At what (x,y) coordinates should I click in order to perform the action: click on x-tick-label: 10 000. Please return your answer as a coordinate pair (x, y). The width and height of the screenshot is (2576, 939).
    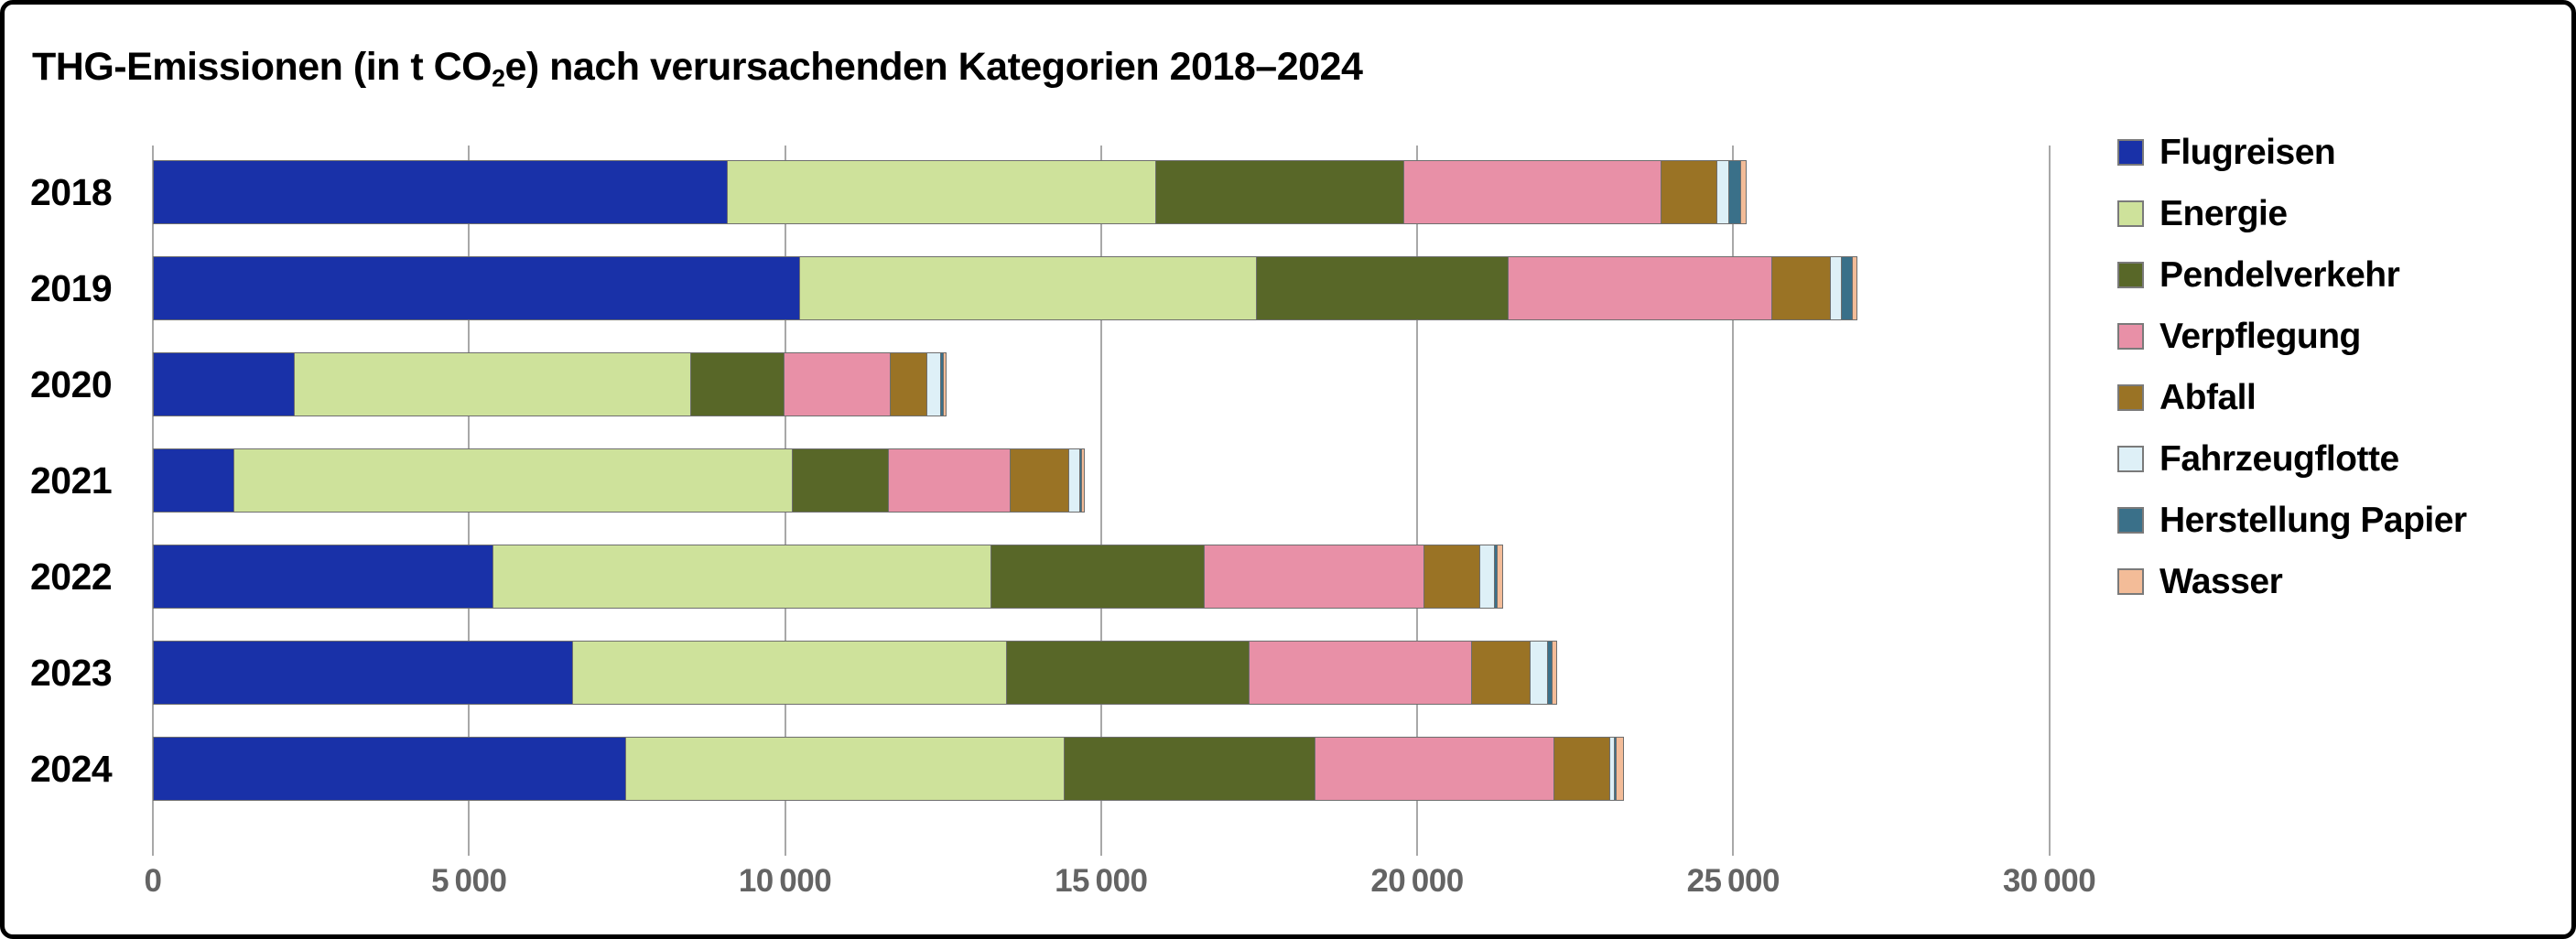
    Looking at the image, I should click on (785, 881).